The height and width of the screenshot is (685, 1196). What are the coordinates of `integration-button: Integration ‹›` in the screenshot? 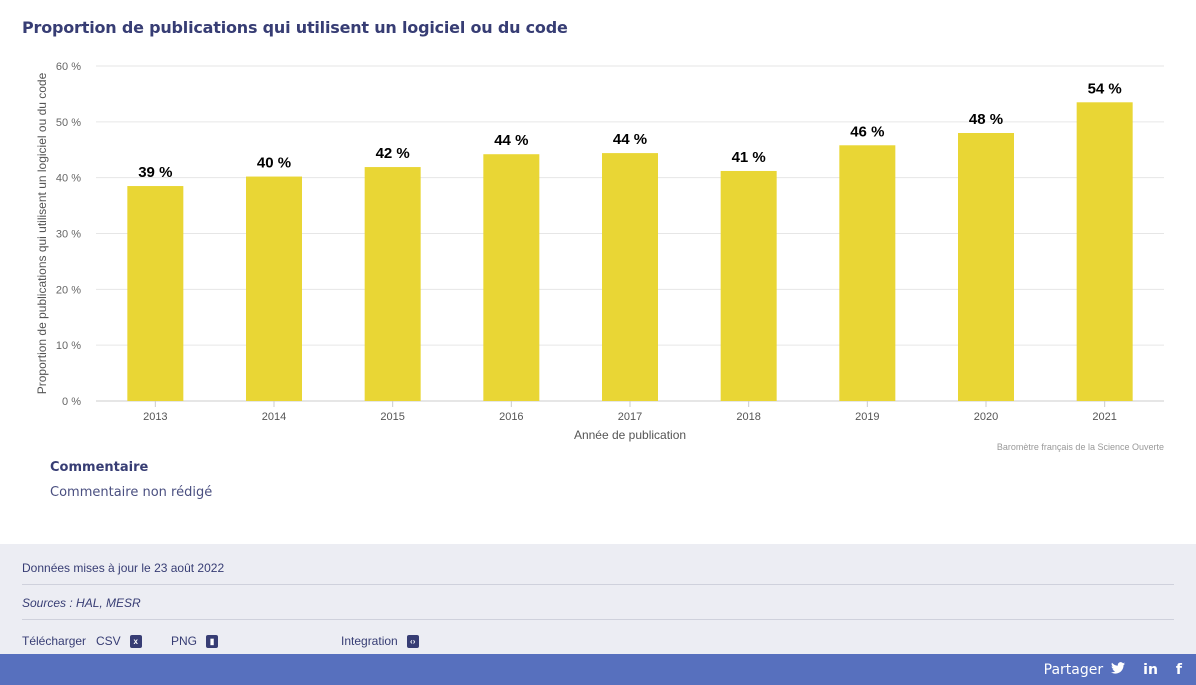 It's located at (380, 641).